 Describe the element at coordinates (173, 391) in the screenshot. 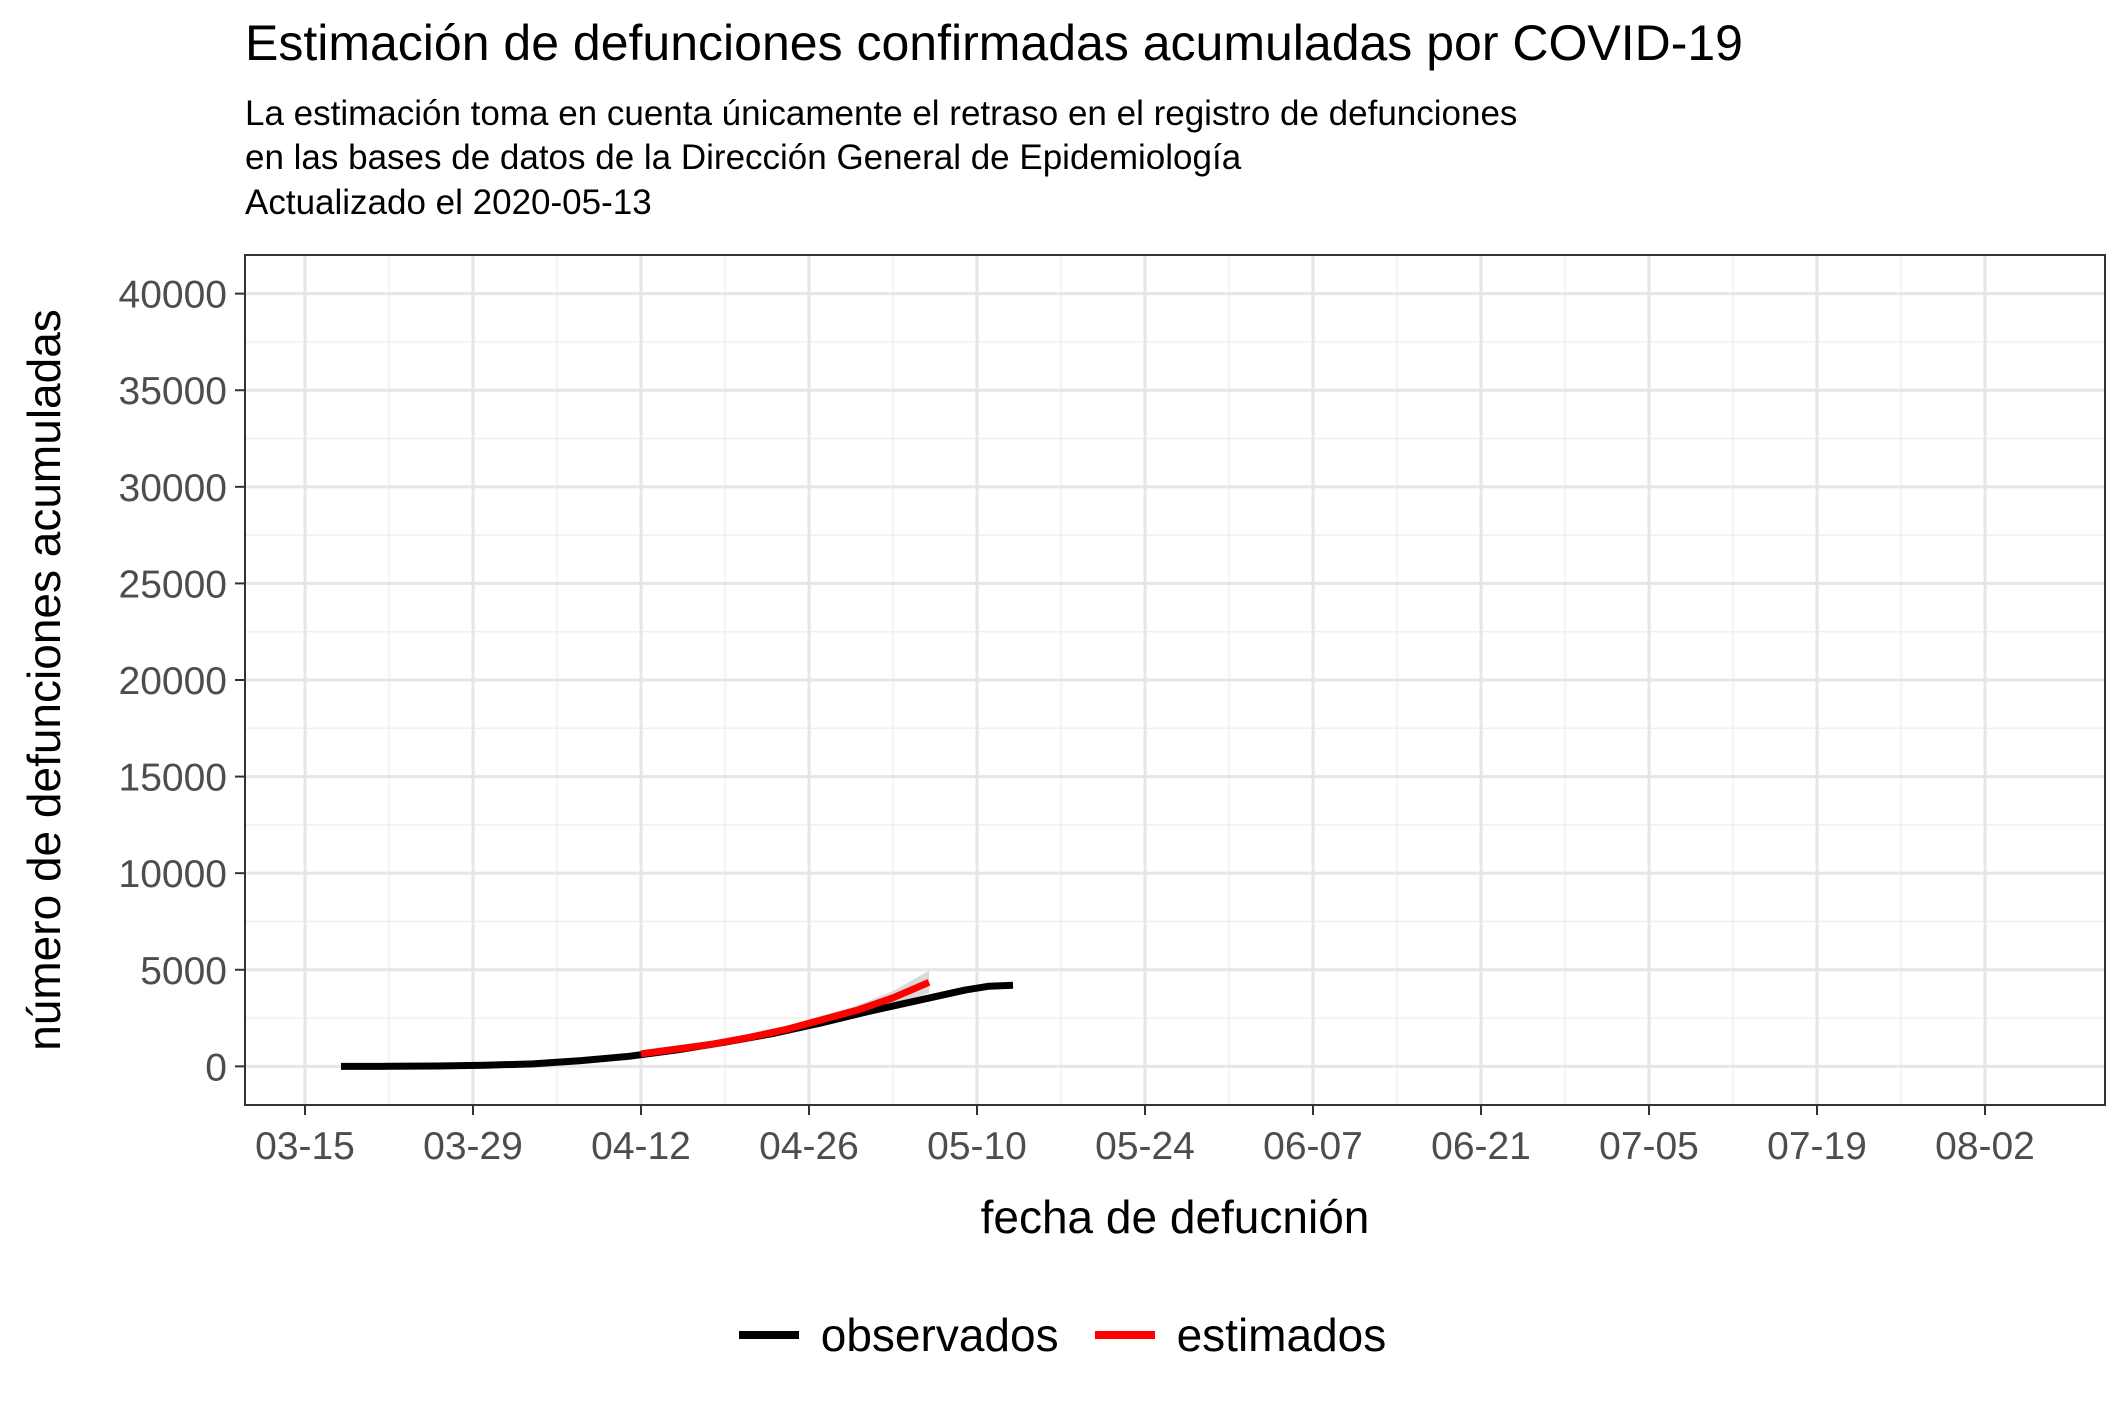

I see `y-tick-label: 35000` at that location.